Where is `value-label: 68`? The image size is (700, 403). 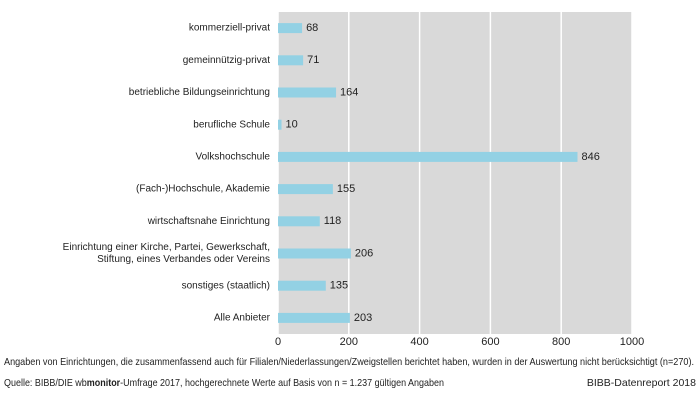 value-label: 68 is located at coordinates (312, 28).